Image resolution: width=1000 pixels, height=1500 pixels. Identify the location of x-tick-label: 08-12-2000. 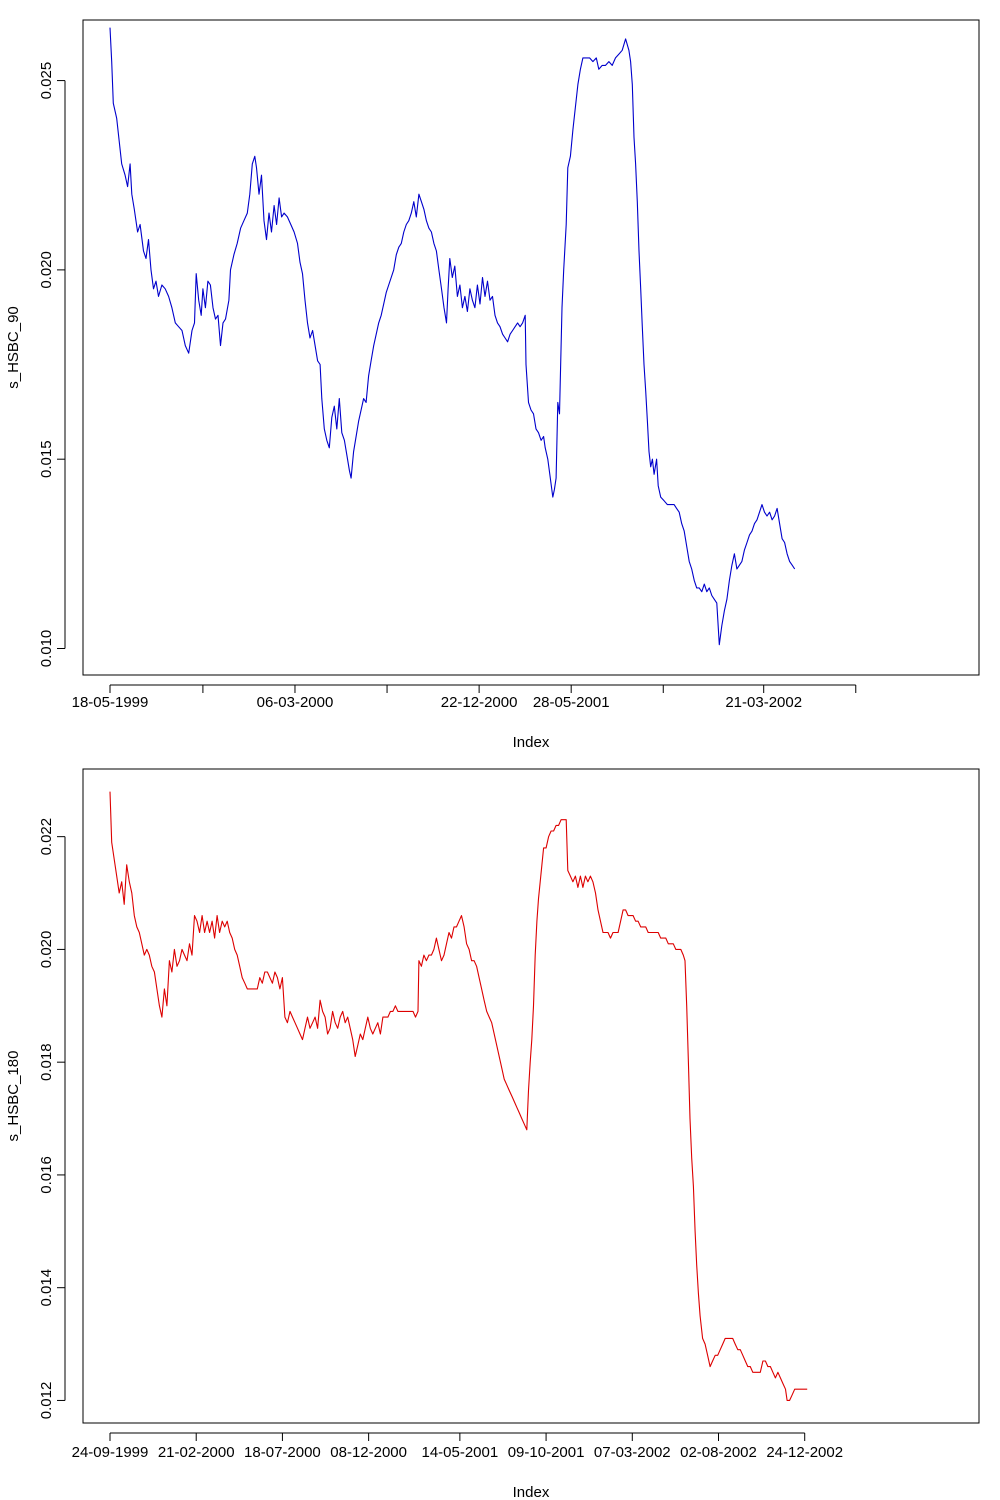
(368, 1452).